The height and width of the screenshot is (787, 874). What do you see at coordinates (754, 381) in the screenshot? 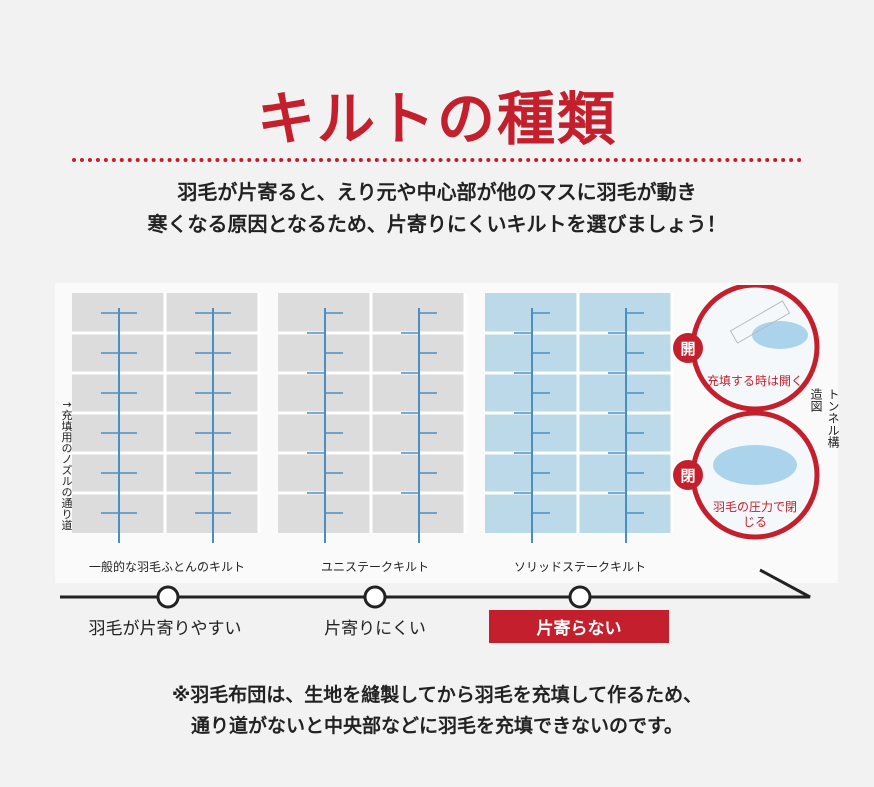
I see `open-caption: 充填する時は開く` at bounding box center [754, 381].